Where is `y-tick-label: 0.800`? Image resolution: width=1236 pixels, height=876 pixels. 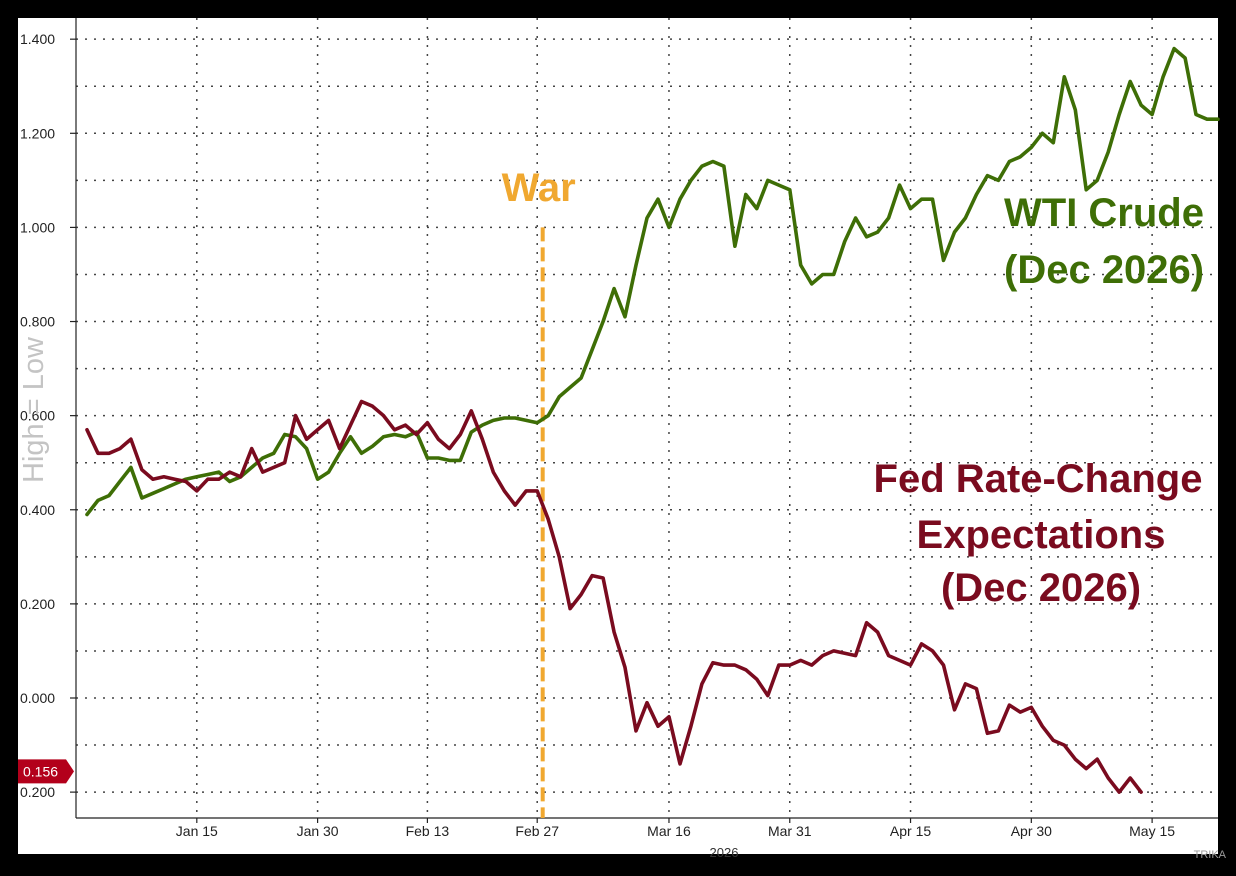
y-tick-label: 0.800 is located at coordinates (37, 322).